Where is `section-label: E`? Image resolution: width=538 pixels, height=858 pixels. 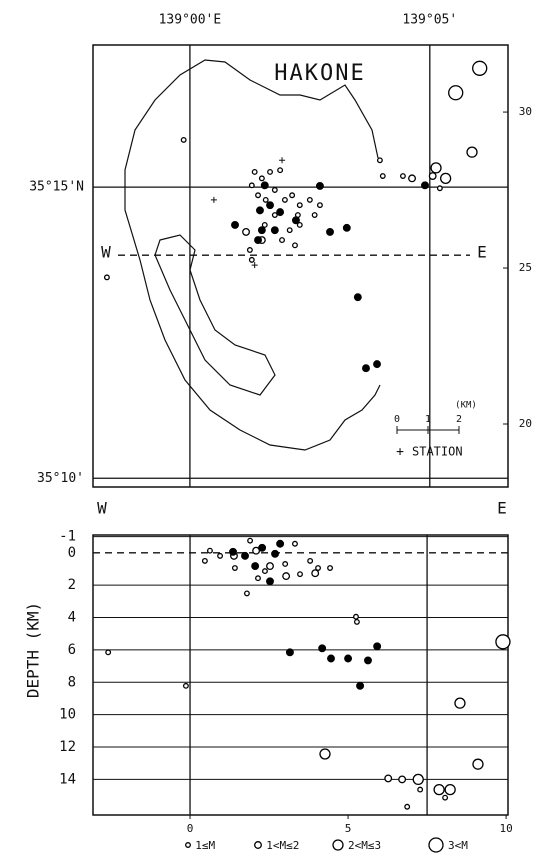 section-label: E is located at coordinates (482, 252).